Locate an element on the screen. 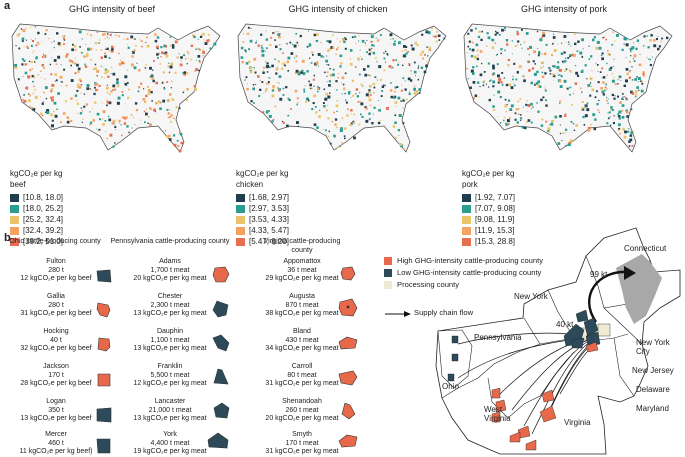 The image size is (685, 457). legend-bin: [18.0, 25.2] is located at coordinates (42, 208).